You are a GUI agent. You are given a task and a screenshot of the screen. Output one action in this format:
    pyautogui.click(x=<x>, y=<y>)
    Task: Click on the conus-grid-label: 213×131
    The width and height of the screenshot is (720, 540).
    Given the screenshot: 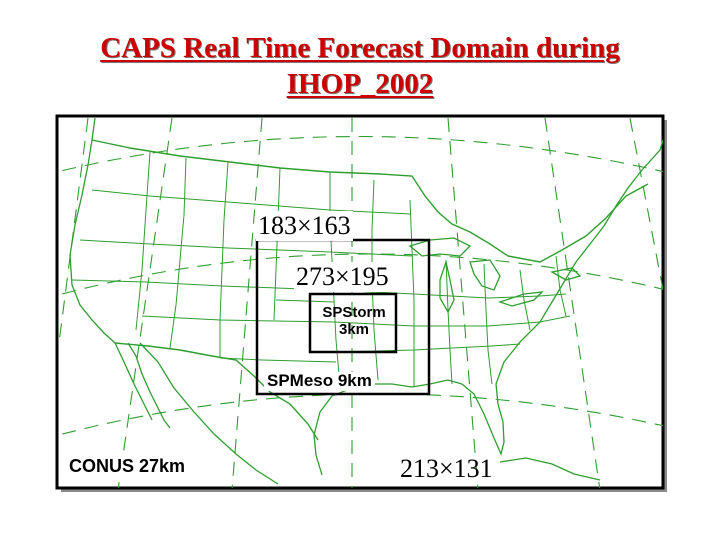 What is the action you would take?
    pyautogui.click(x=446, y=468)
    